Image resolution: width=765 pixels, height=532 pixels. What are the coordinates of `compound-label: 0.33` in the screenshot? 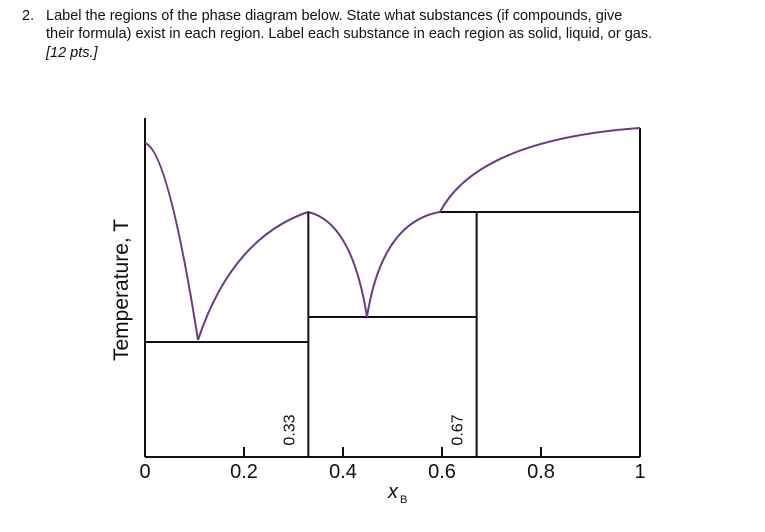 It's located at (289, 429).